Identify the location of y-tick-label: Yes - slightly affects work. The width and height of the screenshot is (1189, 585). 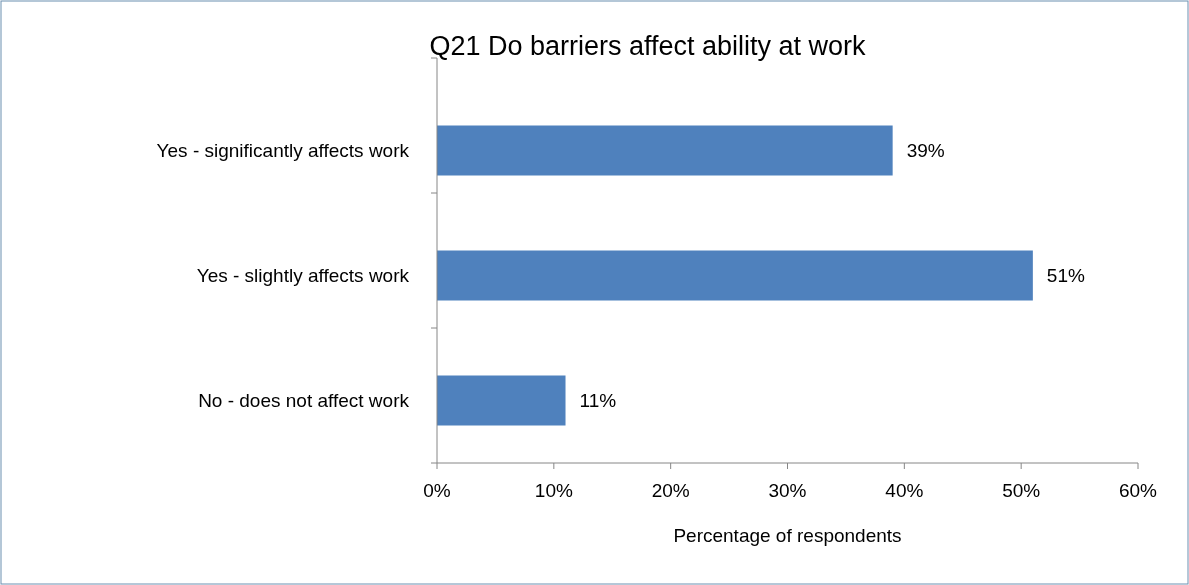
(303, 276).